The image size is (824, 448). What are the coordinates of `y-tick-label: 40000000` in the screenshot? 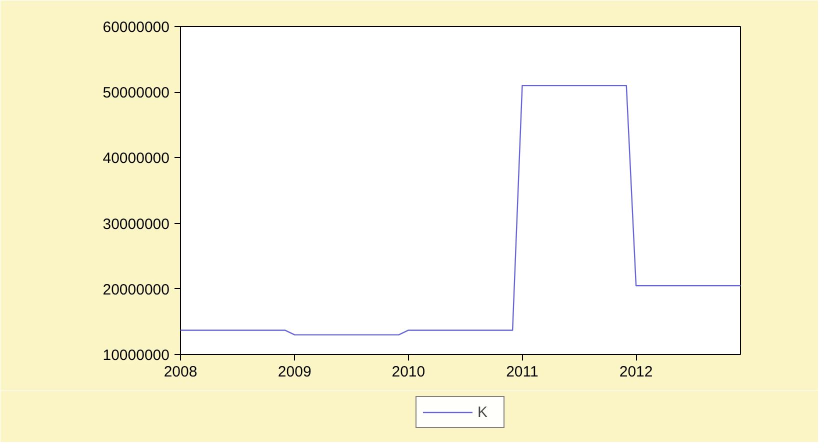 It's located at (136, 159).